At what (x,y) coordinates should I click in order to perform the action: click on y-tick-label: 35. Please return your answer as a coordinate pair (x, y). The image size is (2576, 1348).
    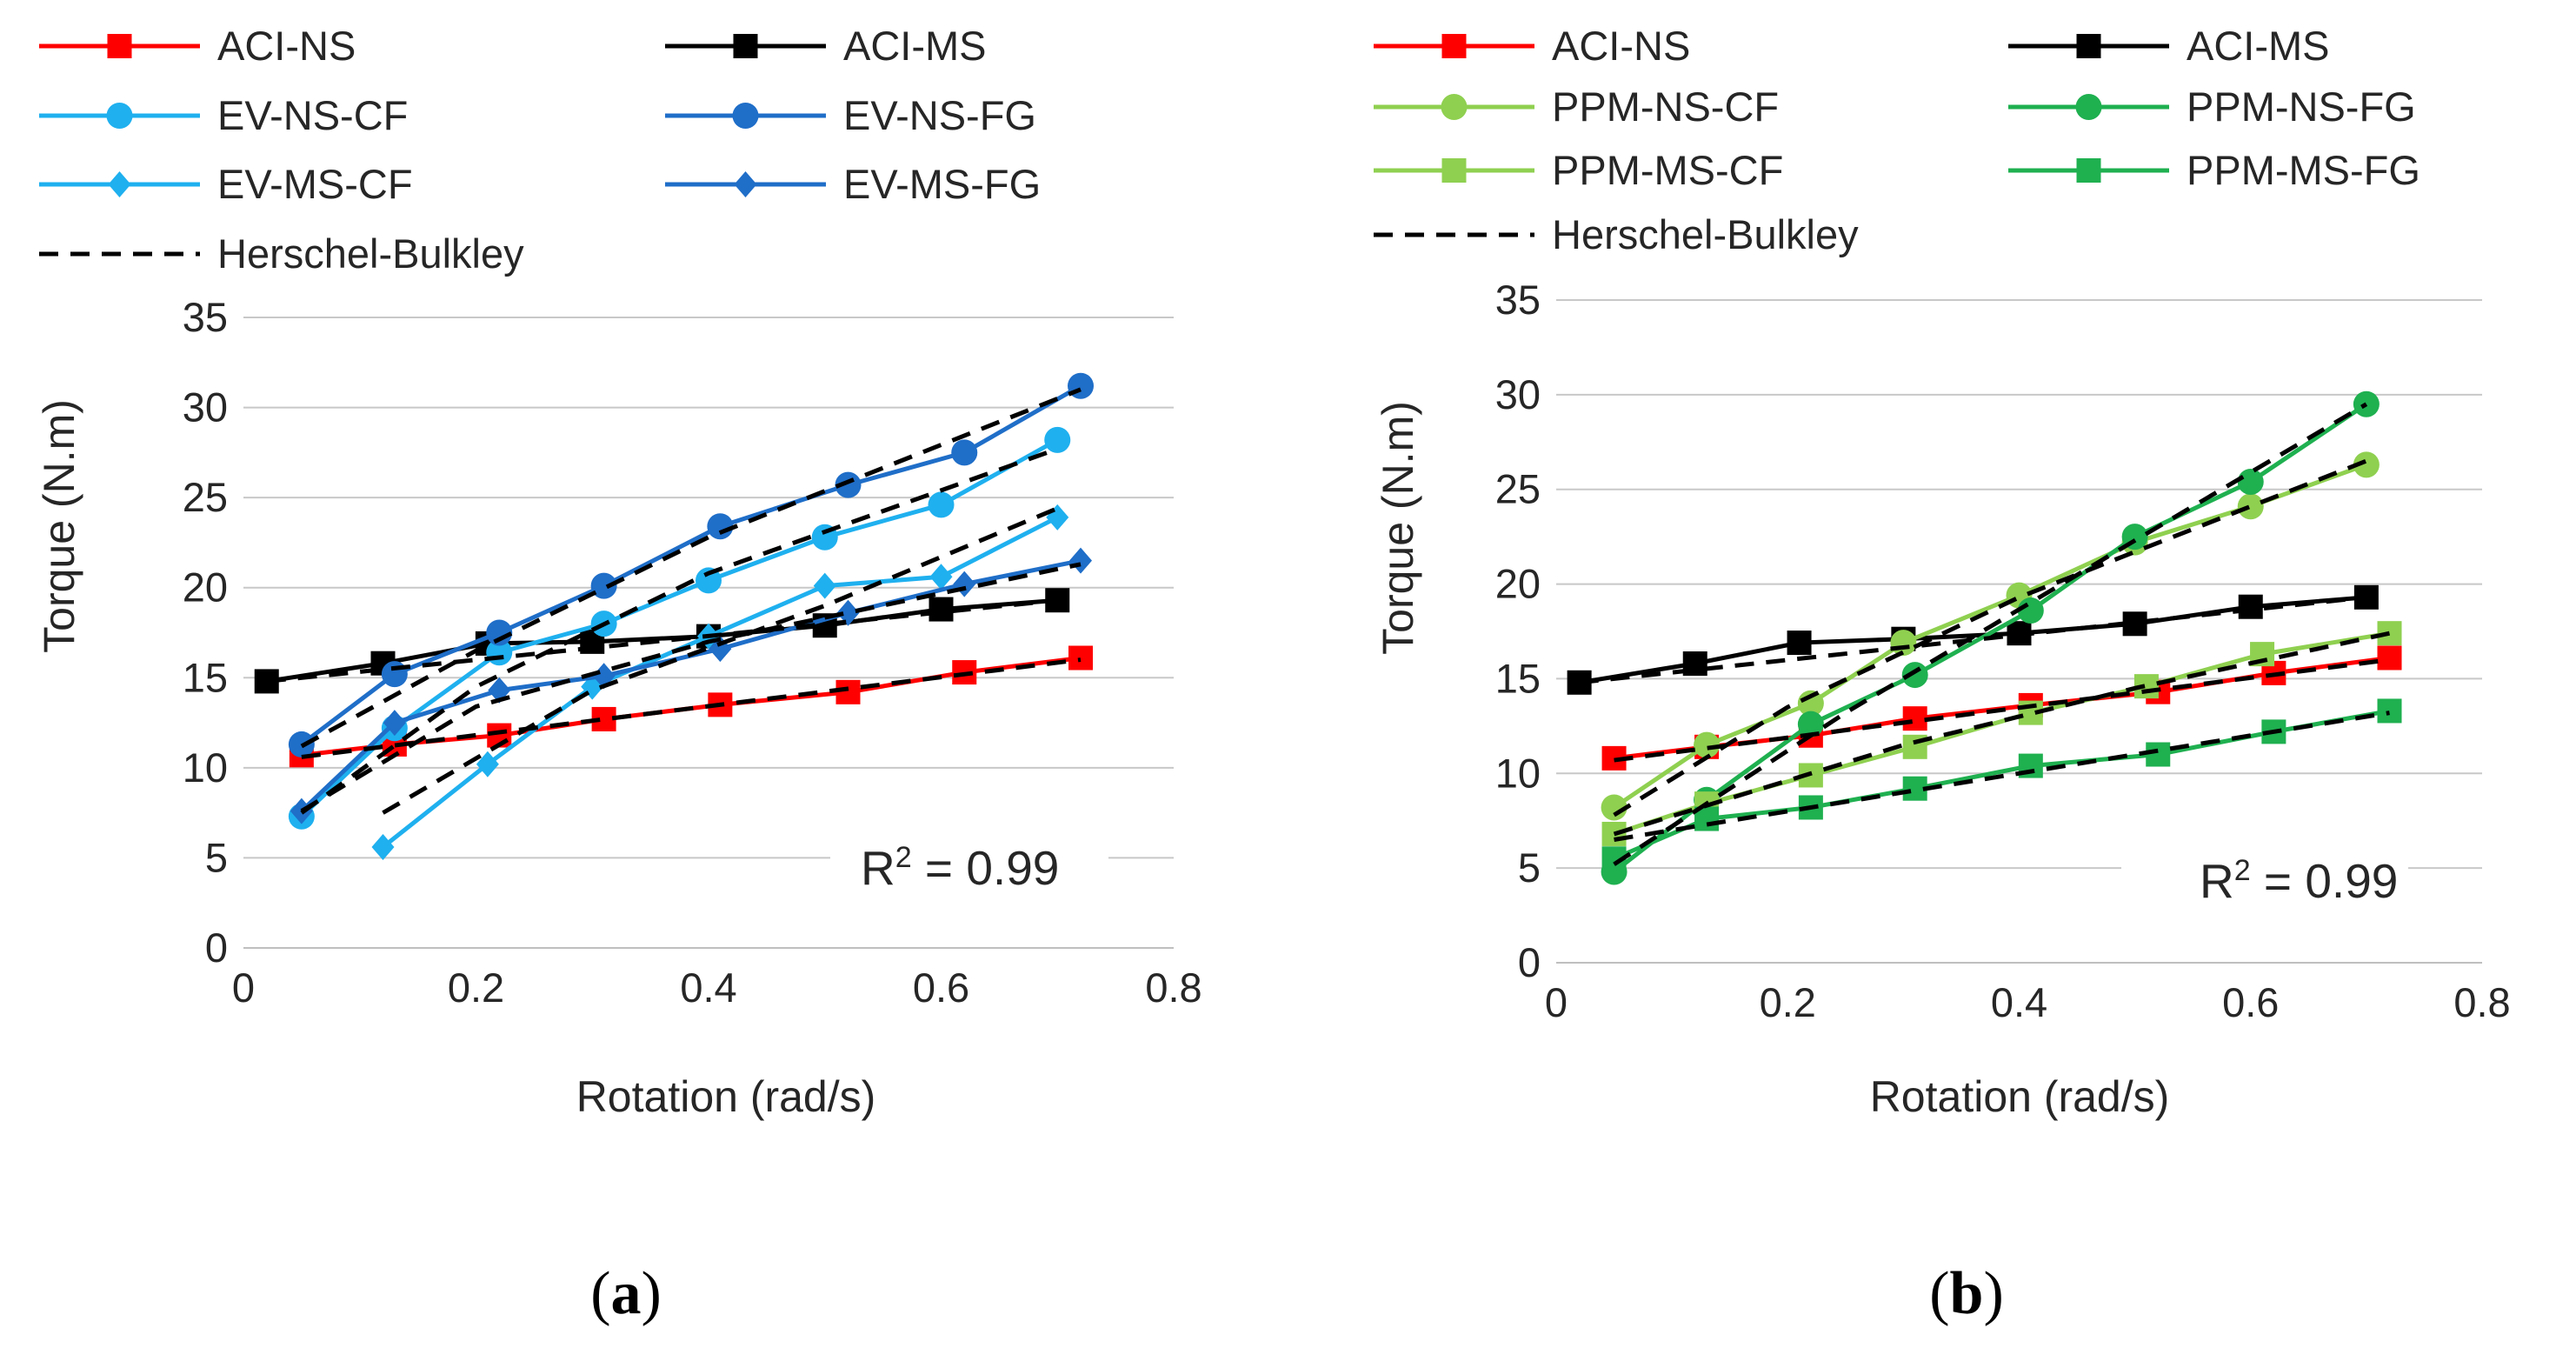
    Looking at the image, I should click on (1518, 300).